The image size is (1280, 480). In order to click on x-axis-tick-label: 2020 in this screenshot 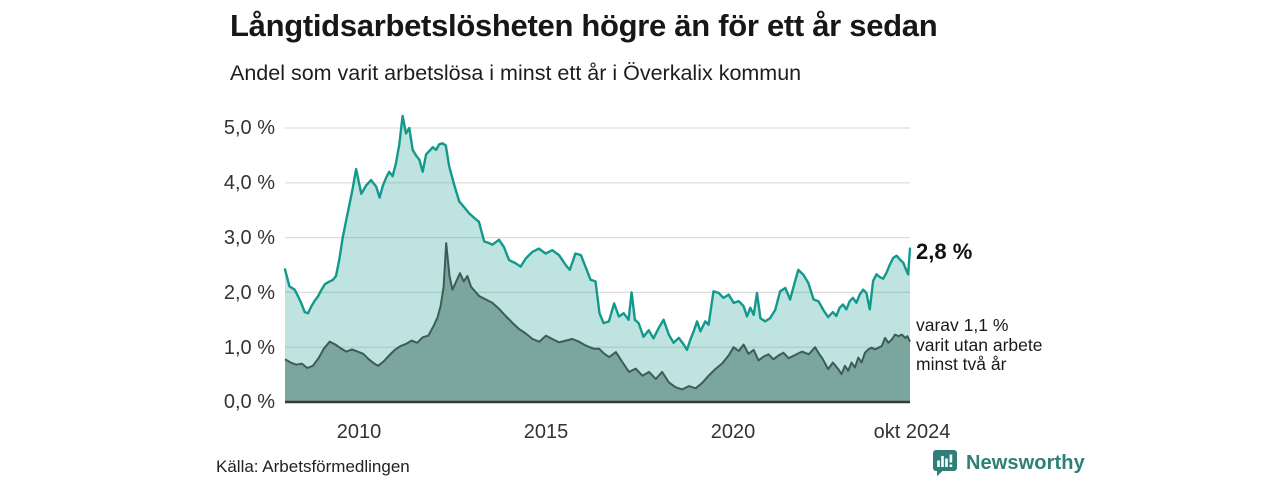, I will do `click(733, 432)`.